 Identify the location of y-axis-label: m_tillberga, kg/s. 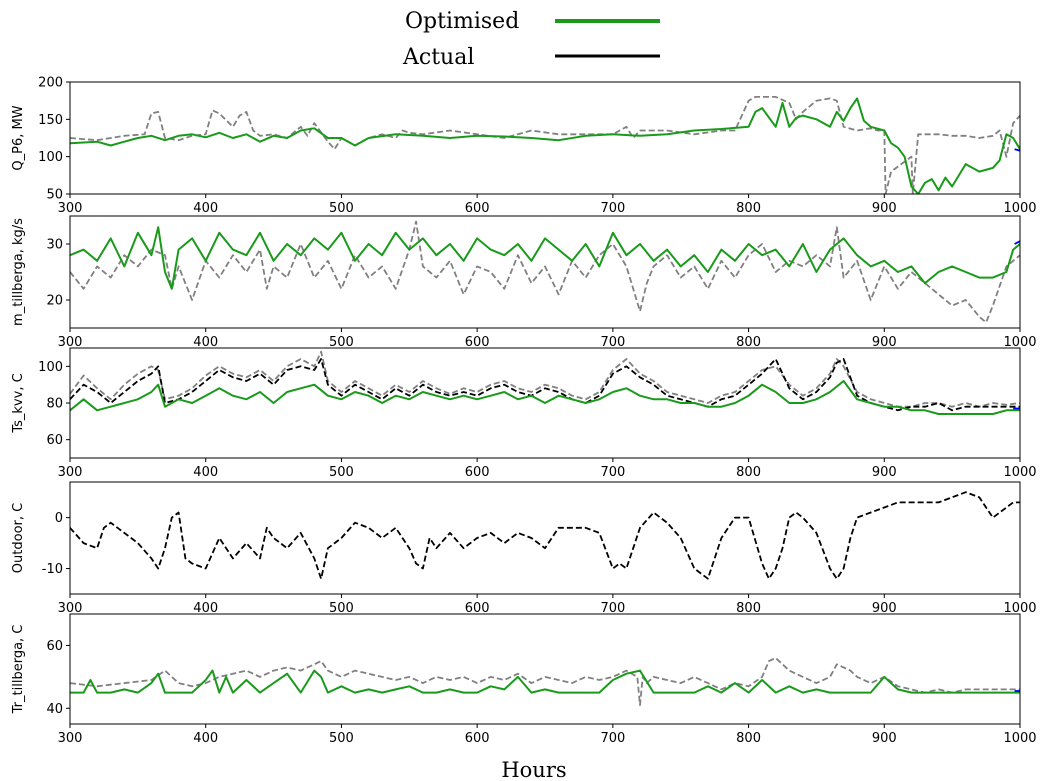
(18, 272).